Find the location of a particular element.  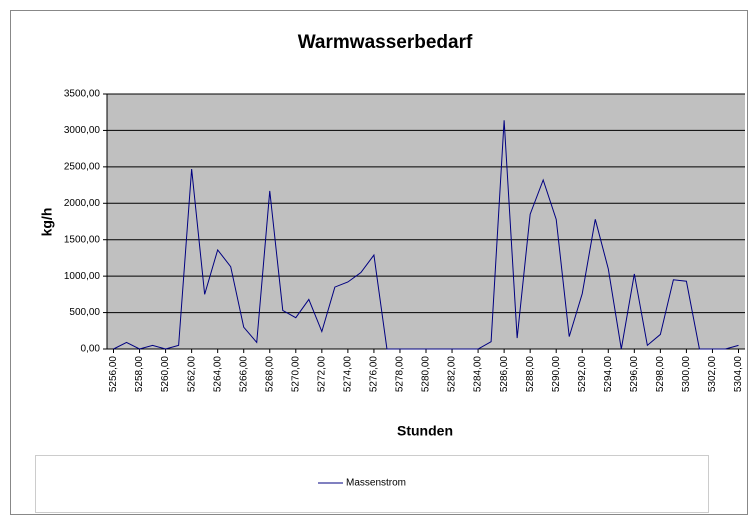

x-tick-label: 5262,00 is located at coordinates (191, 374).